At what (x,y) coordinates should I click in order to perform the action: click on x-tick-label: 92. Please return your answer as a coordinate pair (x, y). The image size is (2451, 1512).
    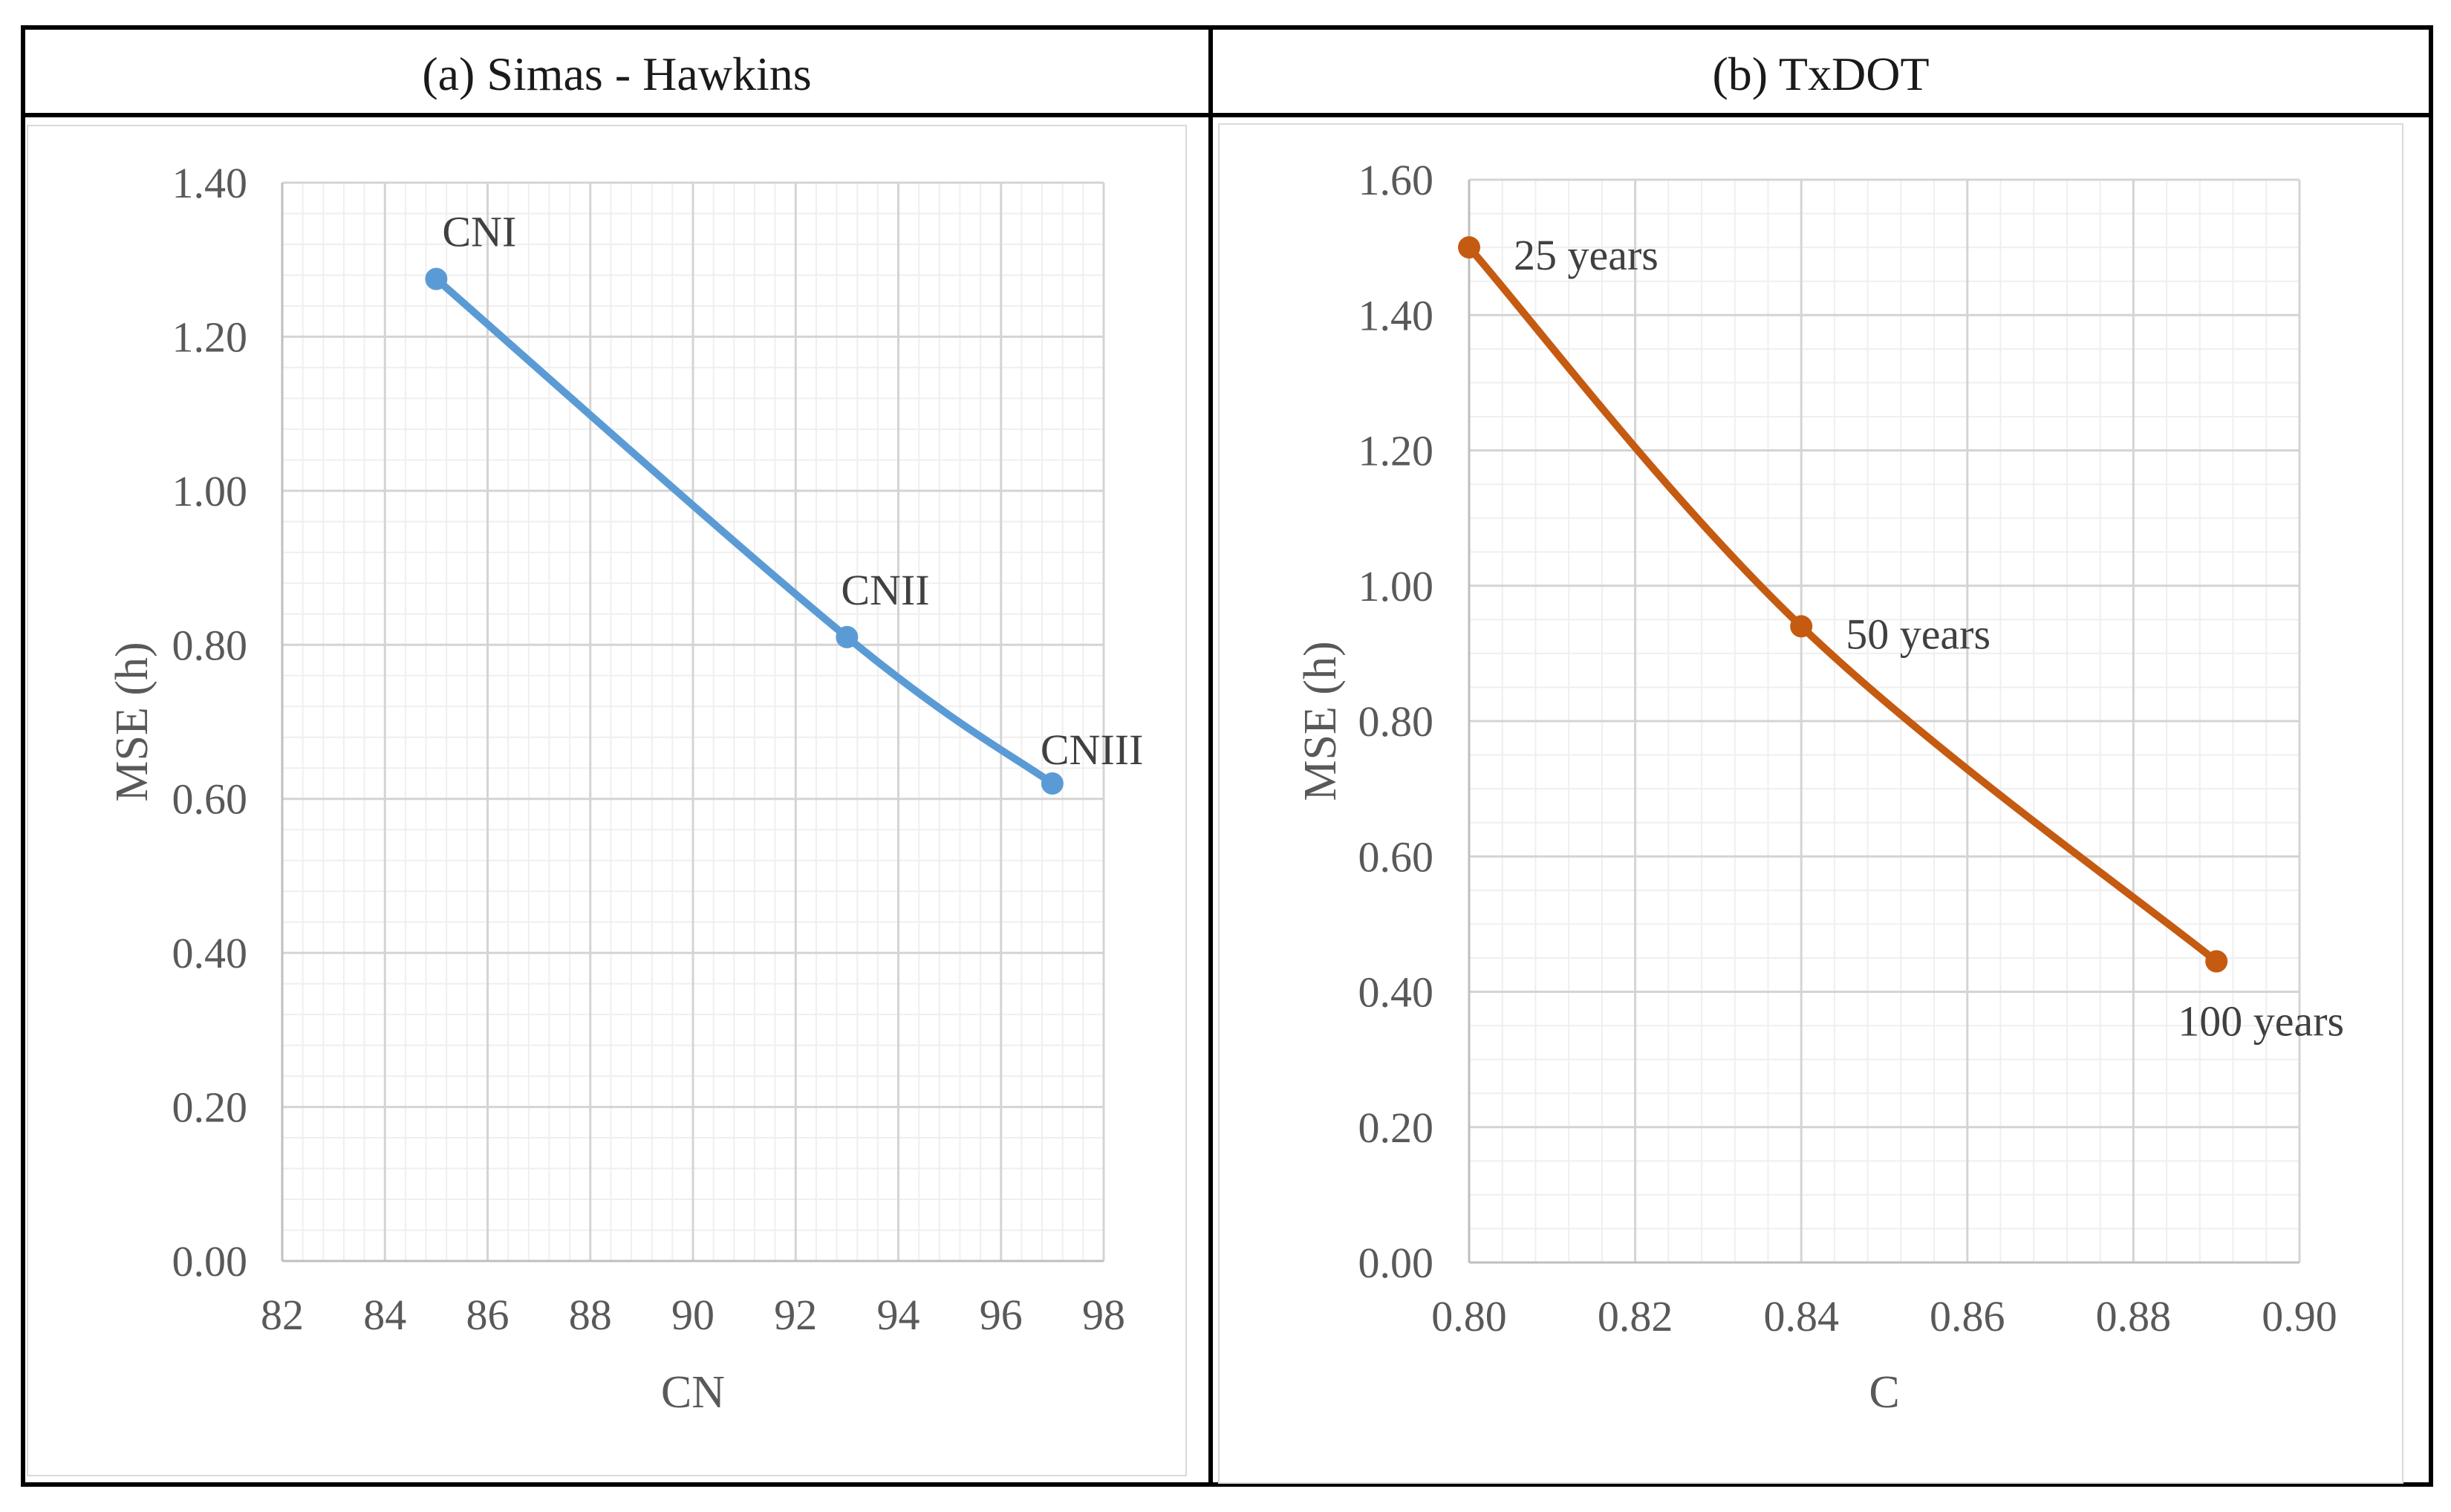
    Looking at the image, I should click on (795, 1315).